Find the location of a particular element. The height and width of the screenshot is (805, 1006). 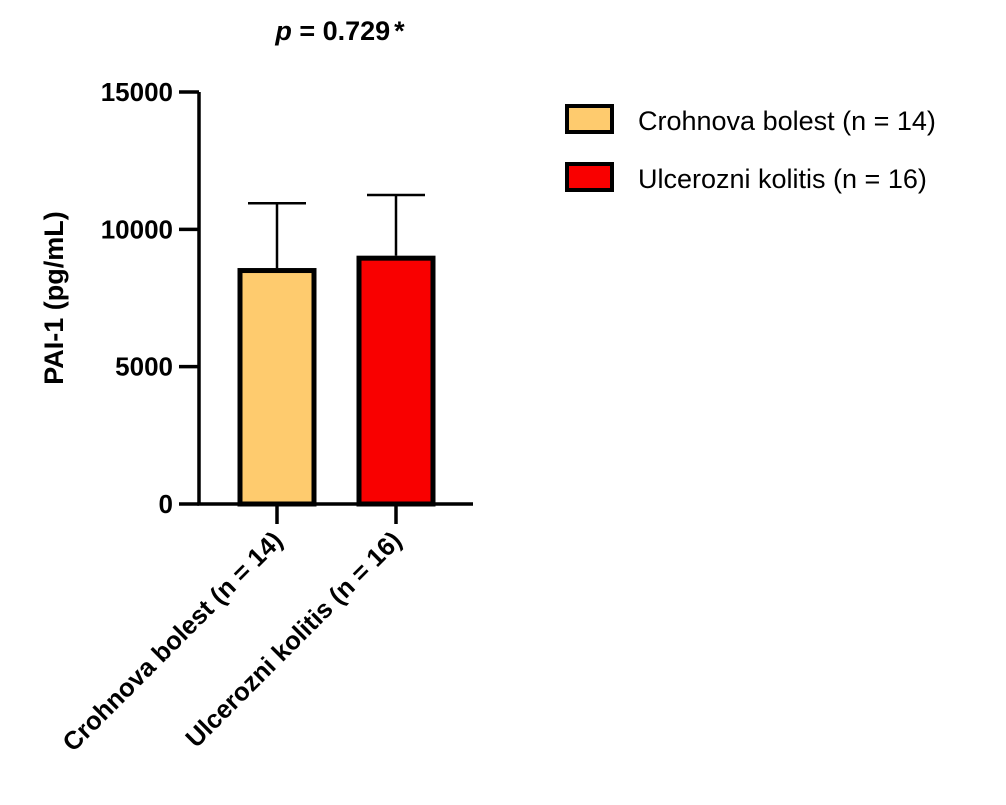

legend-label-2: Ulcerozni kolitis (n = 16) is located at coordinates (782, 179).